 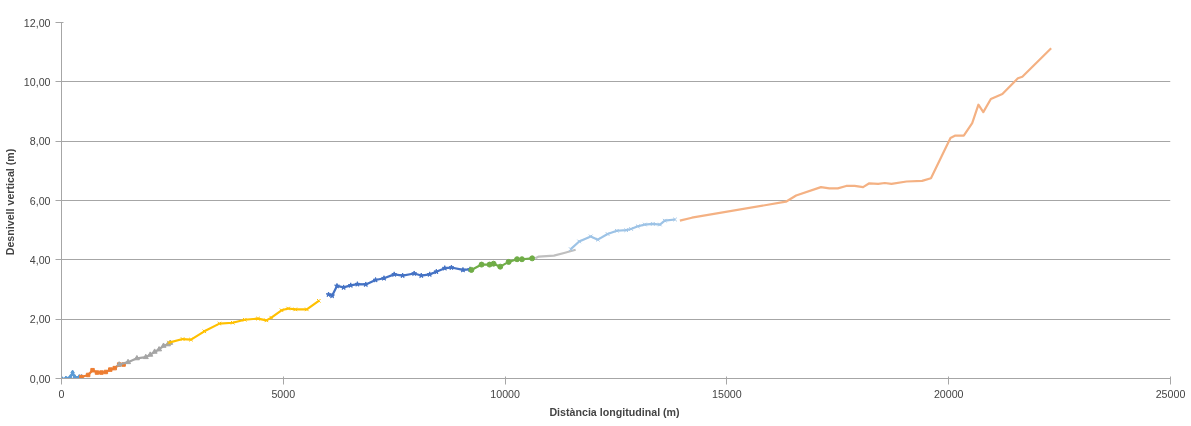 I want to click on x-tick-label: 5000, so click(x=283, y=393).